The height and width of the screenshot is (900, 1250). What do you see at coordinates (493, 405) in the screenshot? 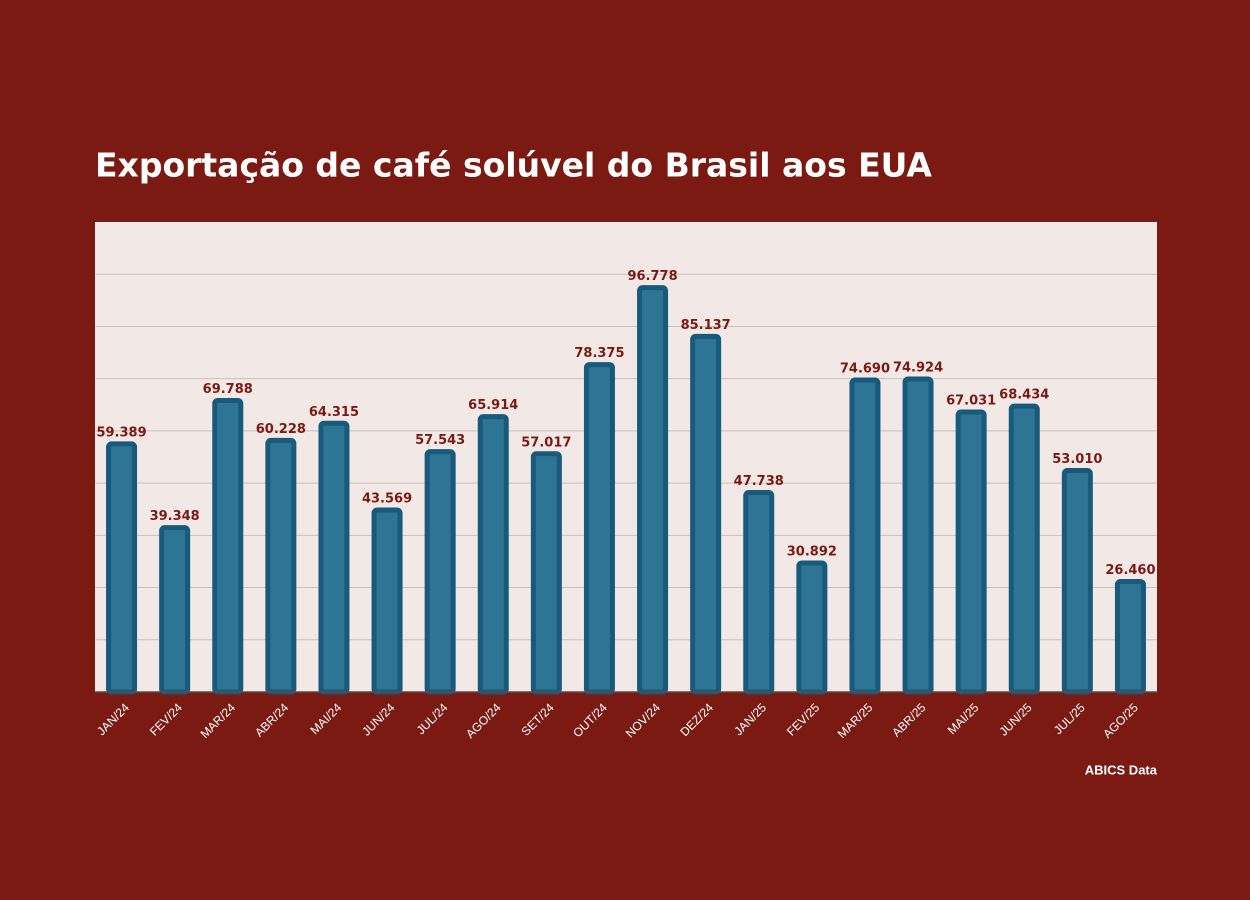
I see `value-label: 65.914` at bounding box center [493, 405].